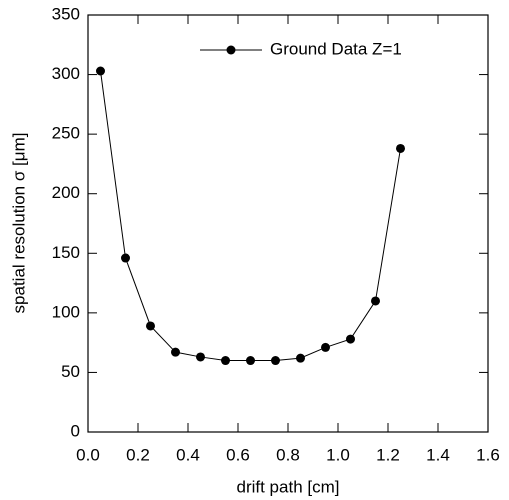 The image size is (509, 500). What do you see at coordinates (231, 50) in the screenshot?
I see `legend-marker` at bounding box center [231, 50].